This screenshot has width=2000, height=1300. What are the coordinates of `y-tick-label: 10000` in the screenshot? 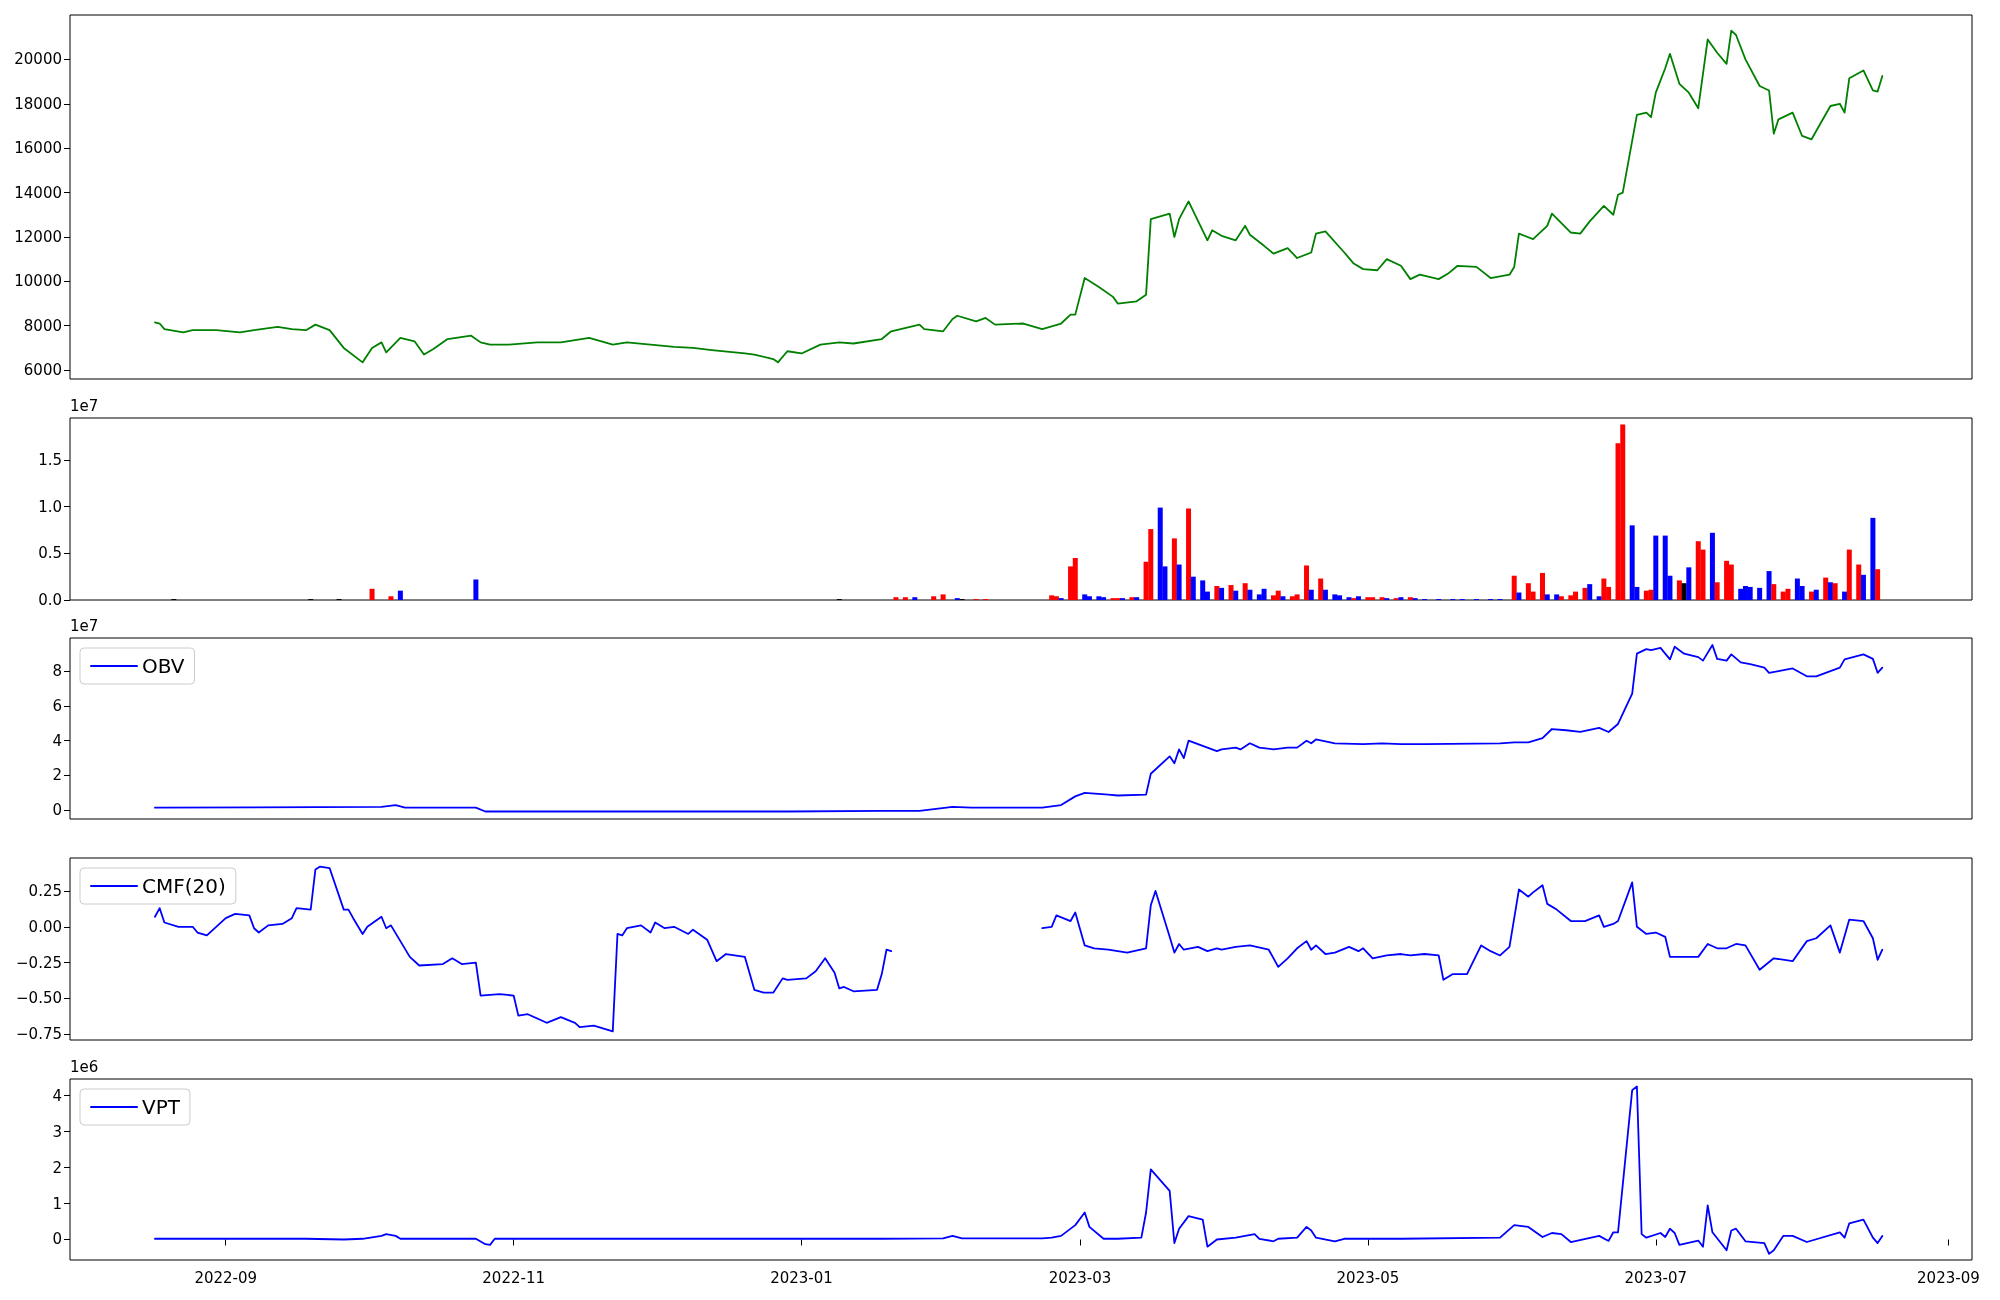 It's located at (38, 281).